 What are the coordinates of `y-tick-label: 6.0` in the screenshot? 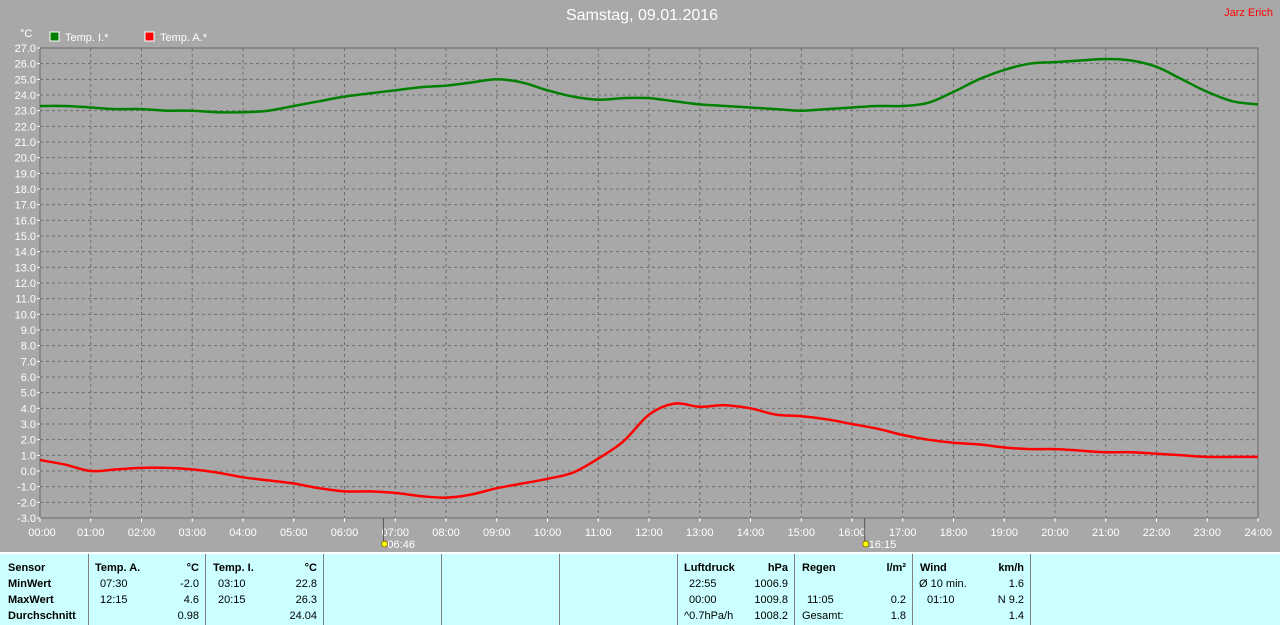 It's located at (28, 378).